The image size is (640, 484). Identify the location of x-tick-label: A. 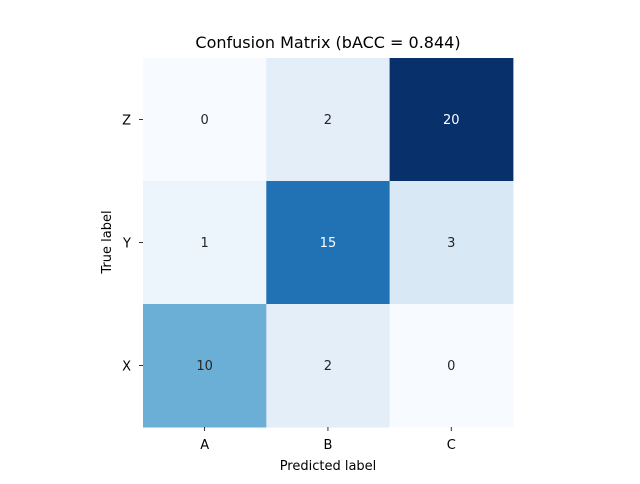
(204, 445).